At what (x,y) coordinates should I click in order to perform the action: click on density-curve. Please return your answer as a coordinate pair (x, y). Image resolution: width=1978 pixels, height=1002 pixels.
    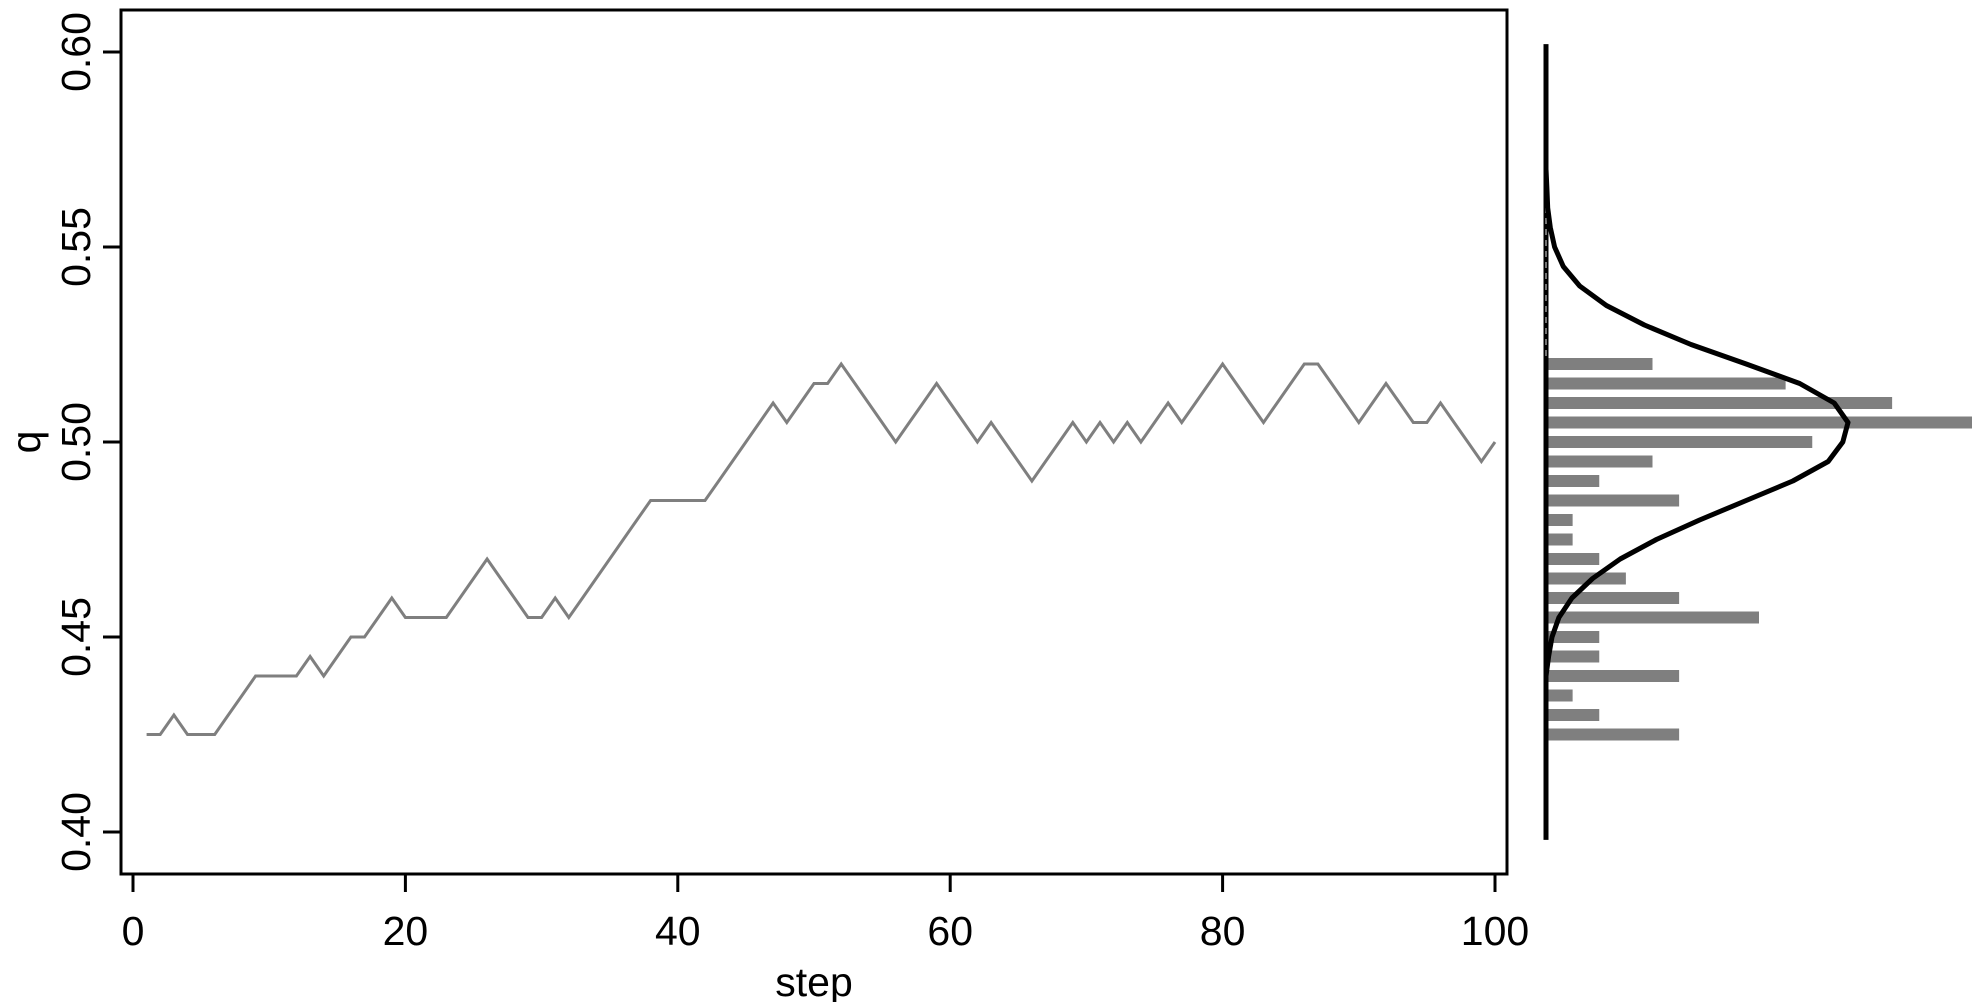
    Looking at the image, I should click on (1697, 442).